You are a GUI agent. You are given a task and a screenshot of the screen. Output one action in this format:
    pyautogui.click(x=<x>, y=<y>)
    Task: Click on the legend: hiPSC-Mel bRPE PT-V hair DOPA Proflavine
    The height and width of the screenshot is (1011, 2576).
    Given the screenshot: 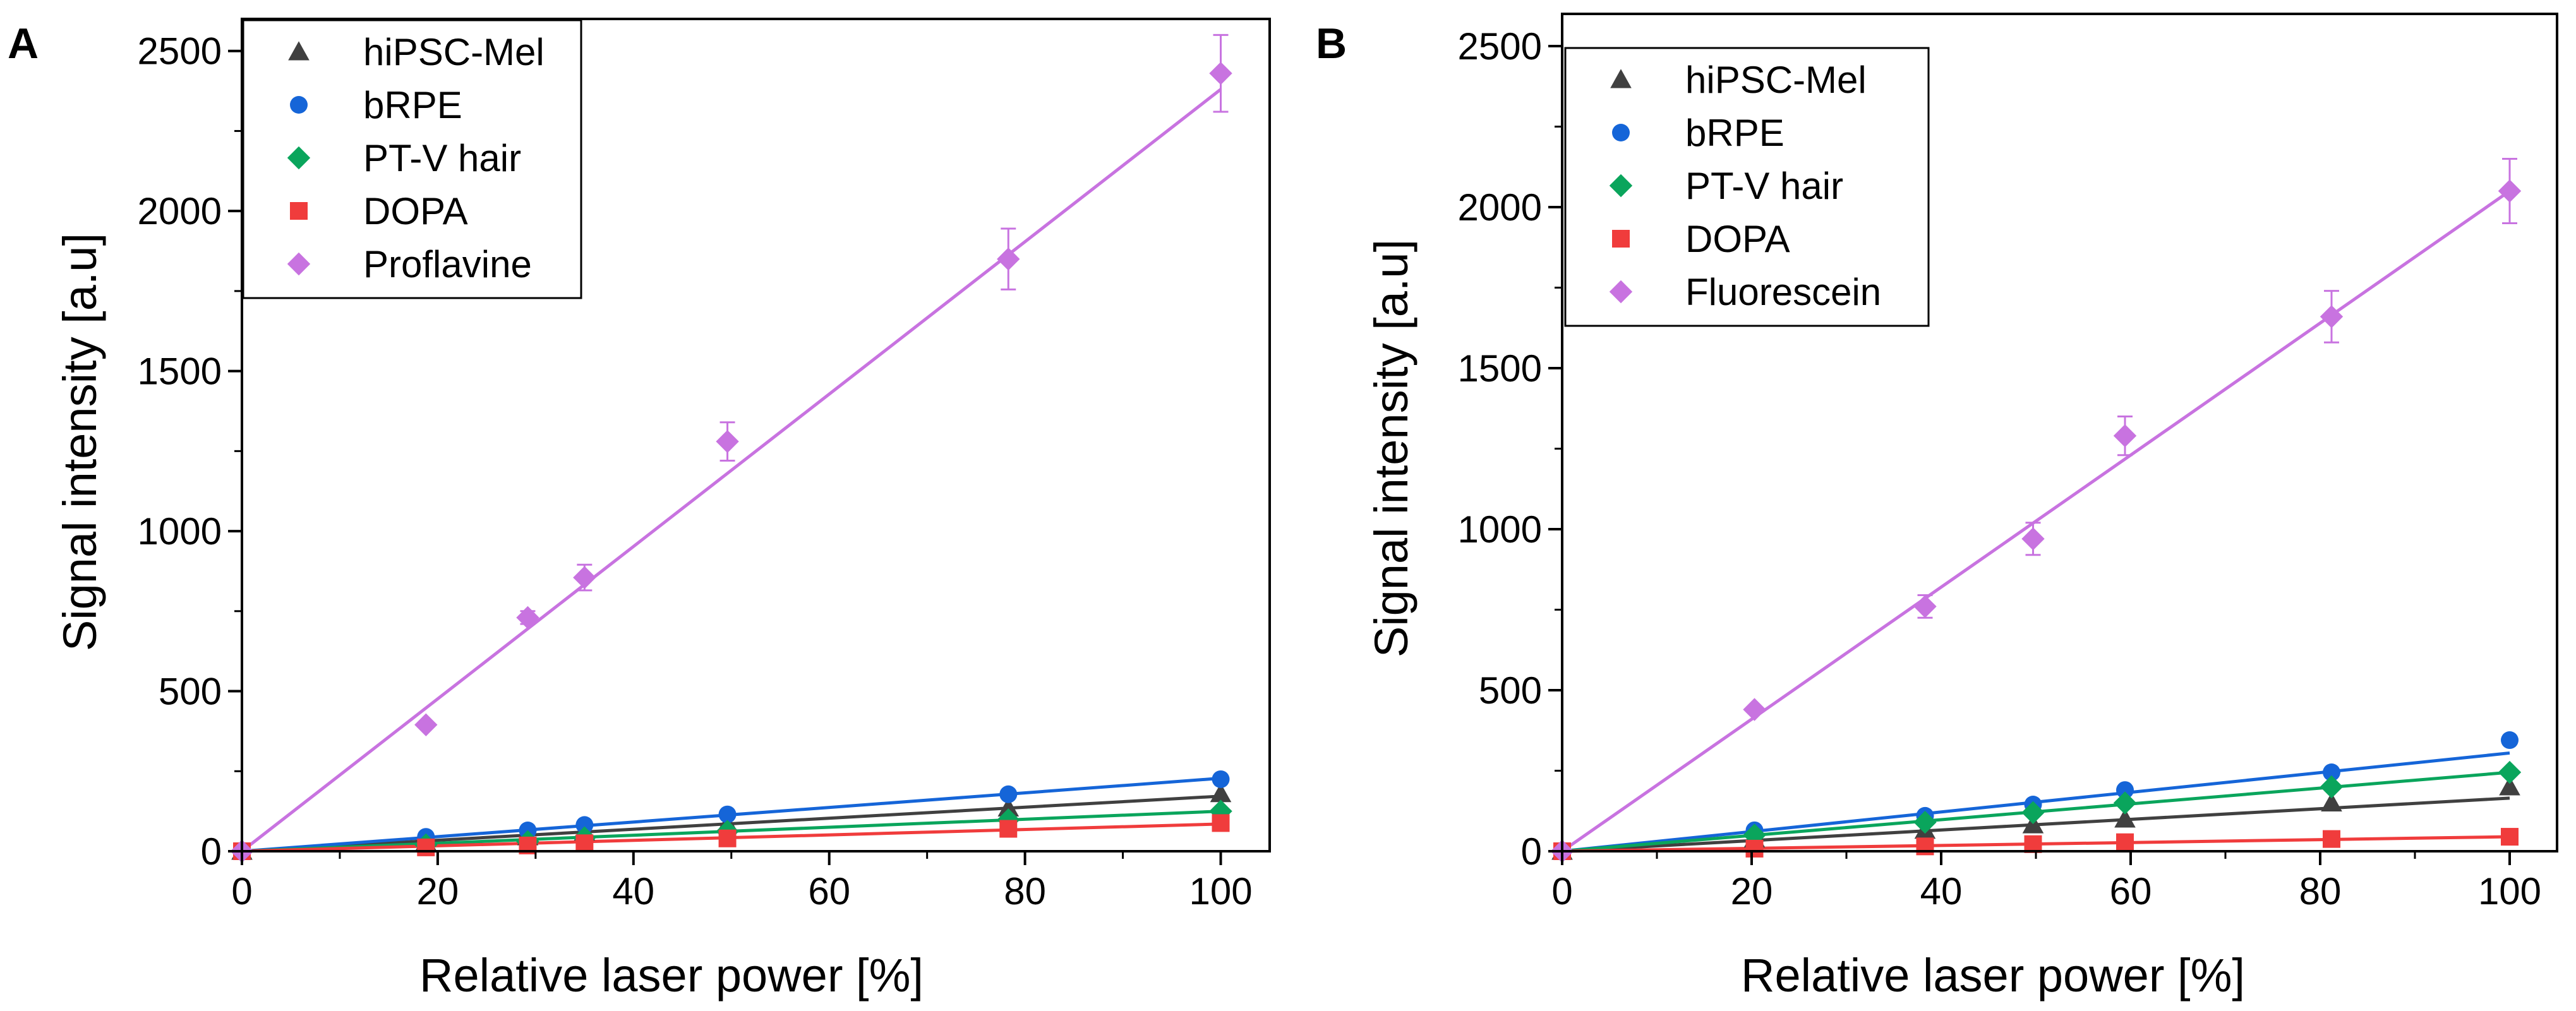 What is the action you would take?
    pyautogui.click(x=412, y=159)
    